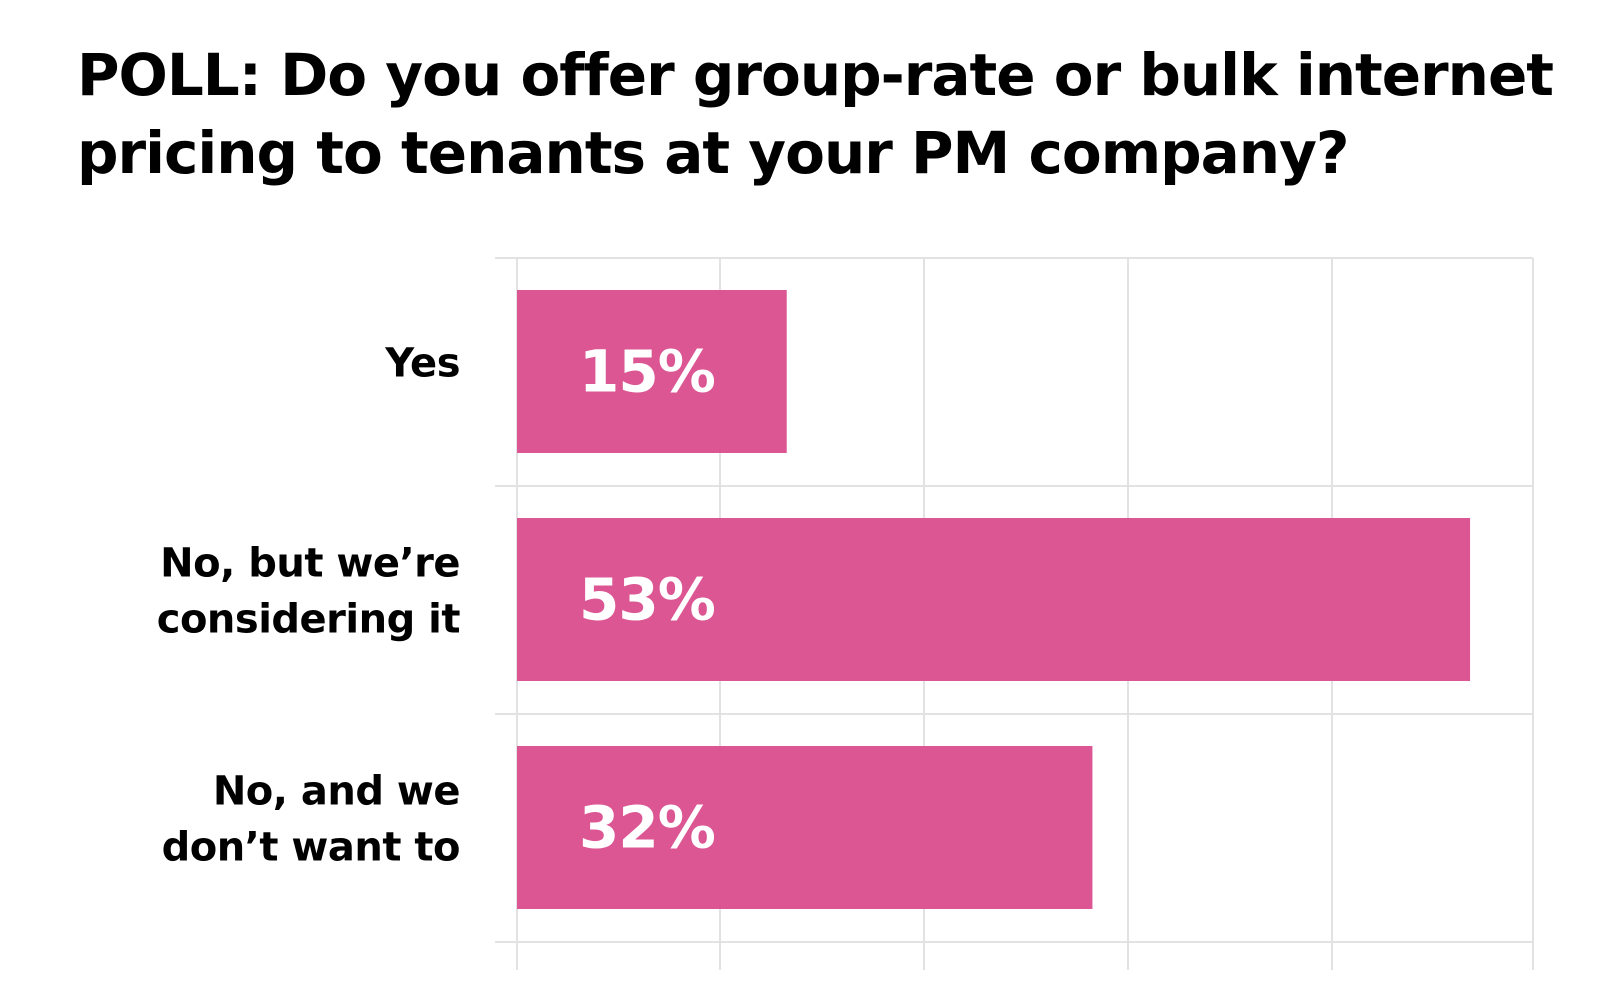  What do you see at coordinates (647, 372) in the screenshot?
I see `bar-value-label: 15%` at bounding box center [647, 372].